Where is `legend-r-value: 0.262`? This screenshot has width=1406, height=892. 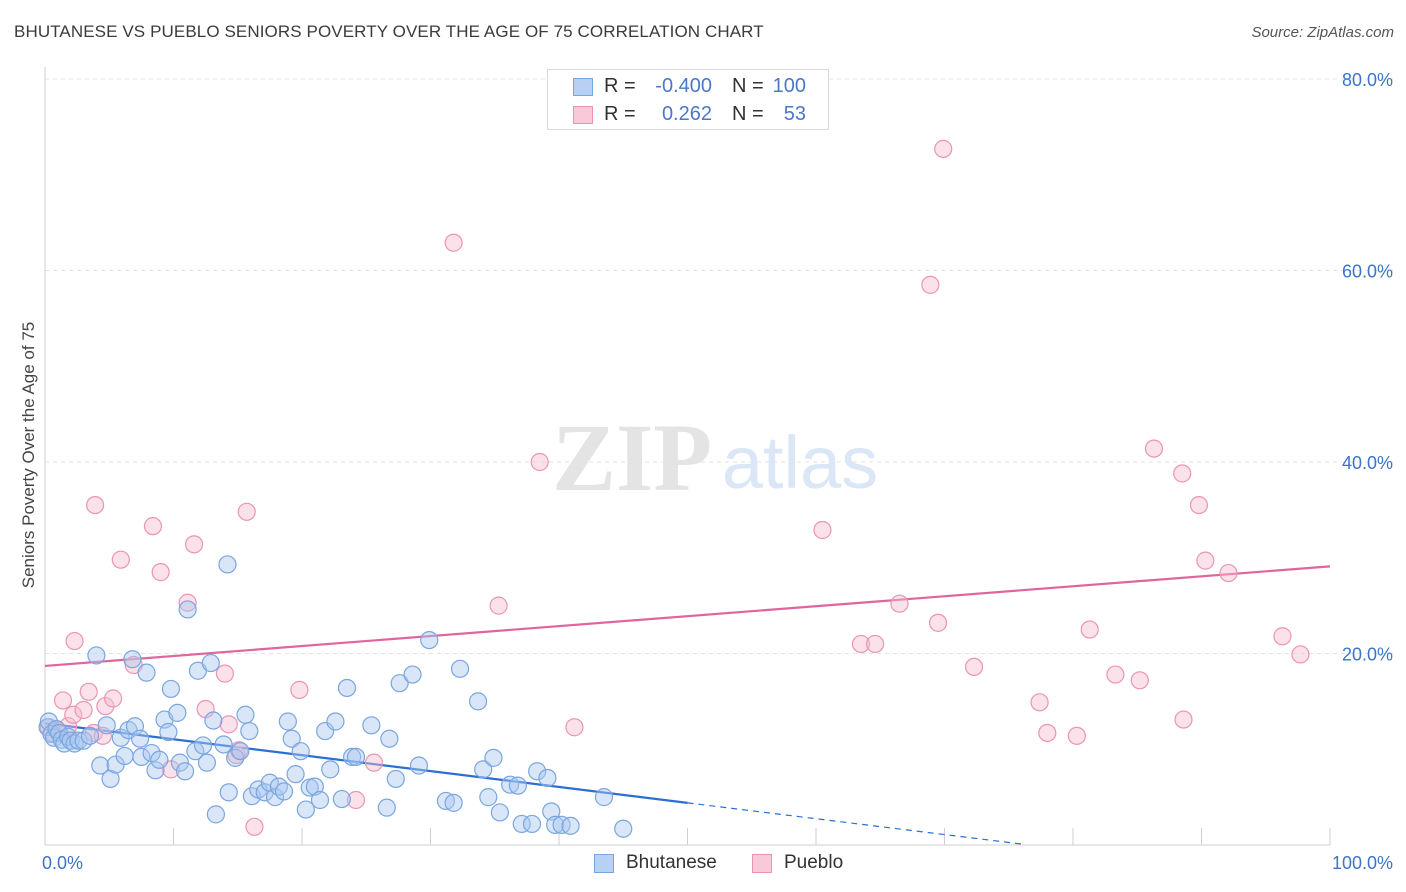
legend-r-value: 0.262 is located at coordinates (686, 114).